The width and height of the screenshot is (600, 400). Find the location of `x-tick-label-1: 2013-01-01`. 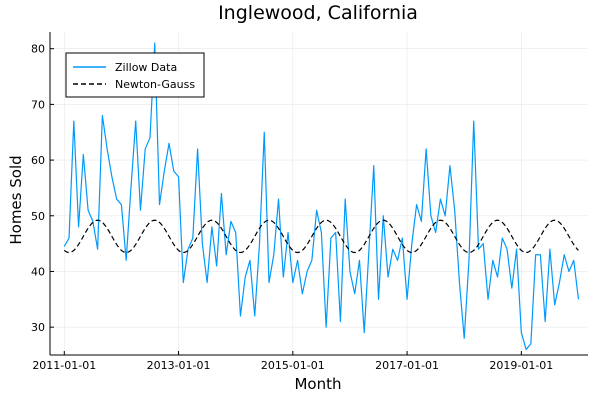

x-tick-label-1: 2013-01-01 is located at coordinates (179, 365).